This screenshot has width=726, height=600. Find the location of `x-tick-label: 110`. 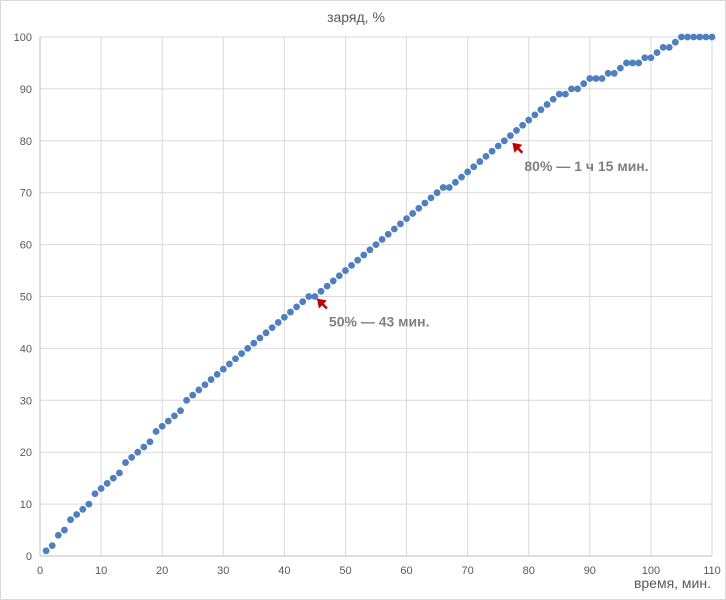

x-tick-label: 110 is located at coordinates (712, 571).